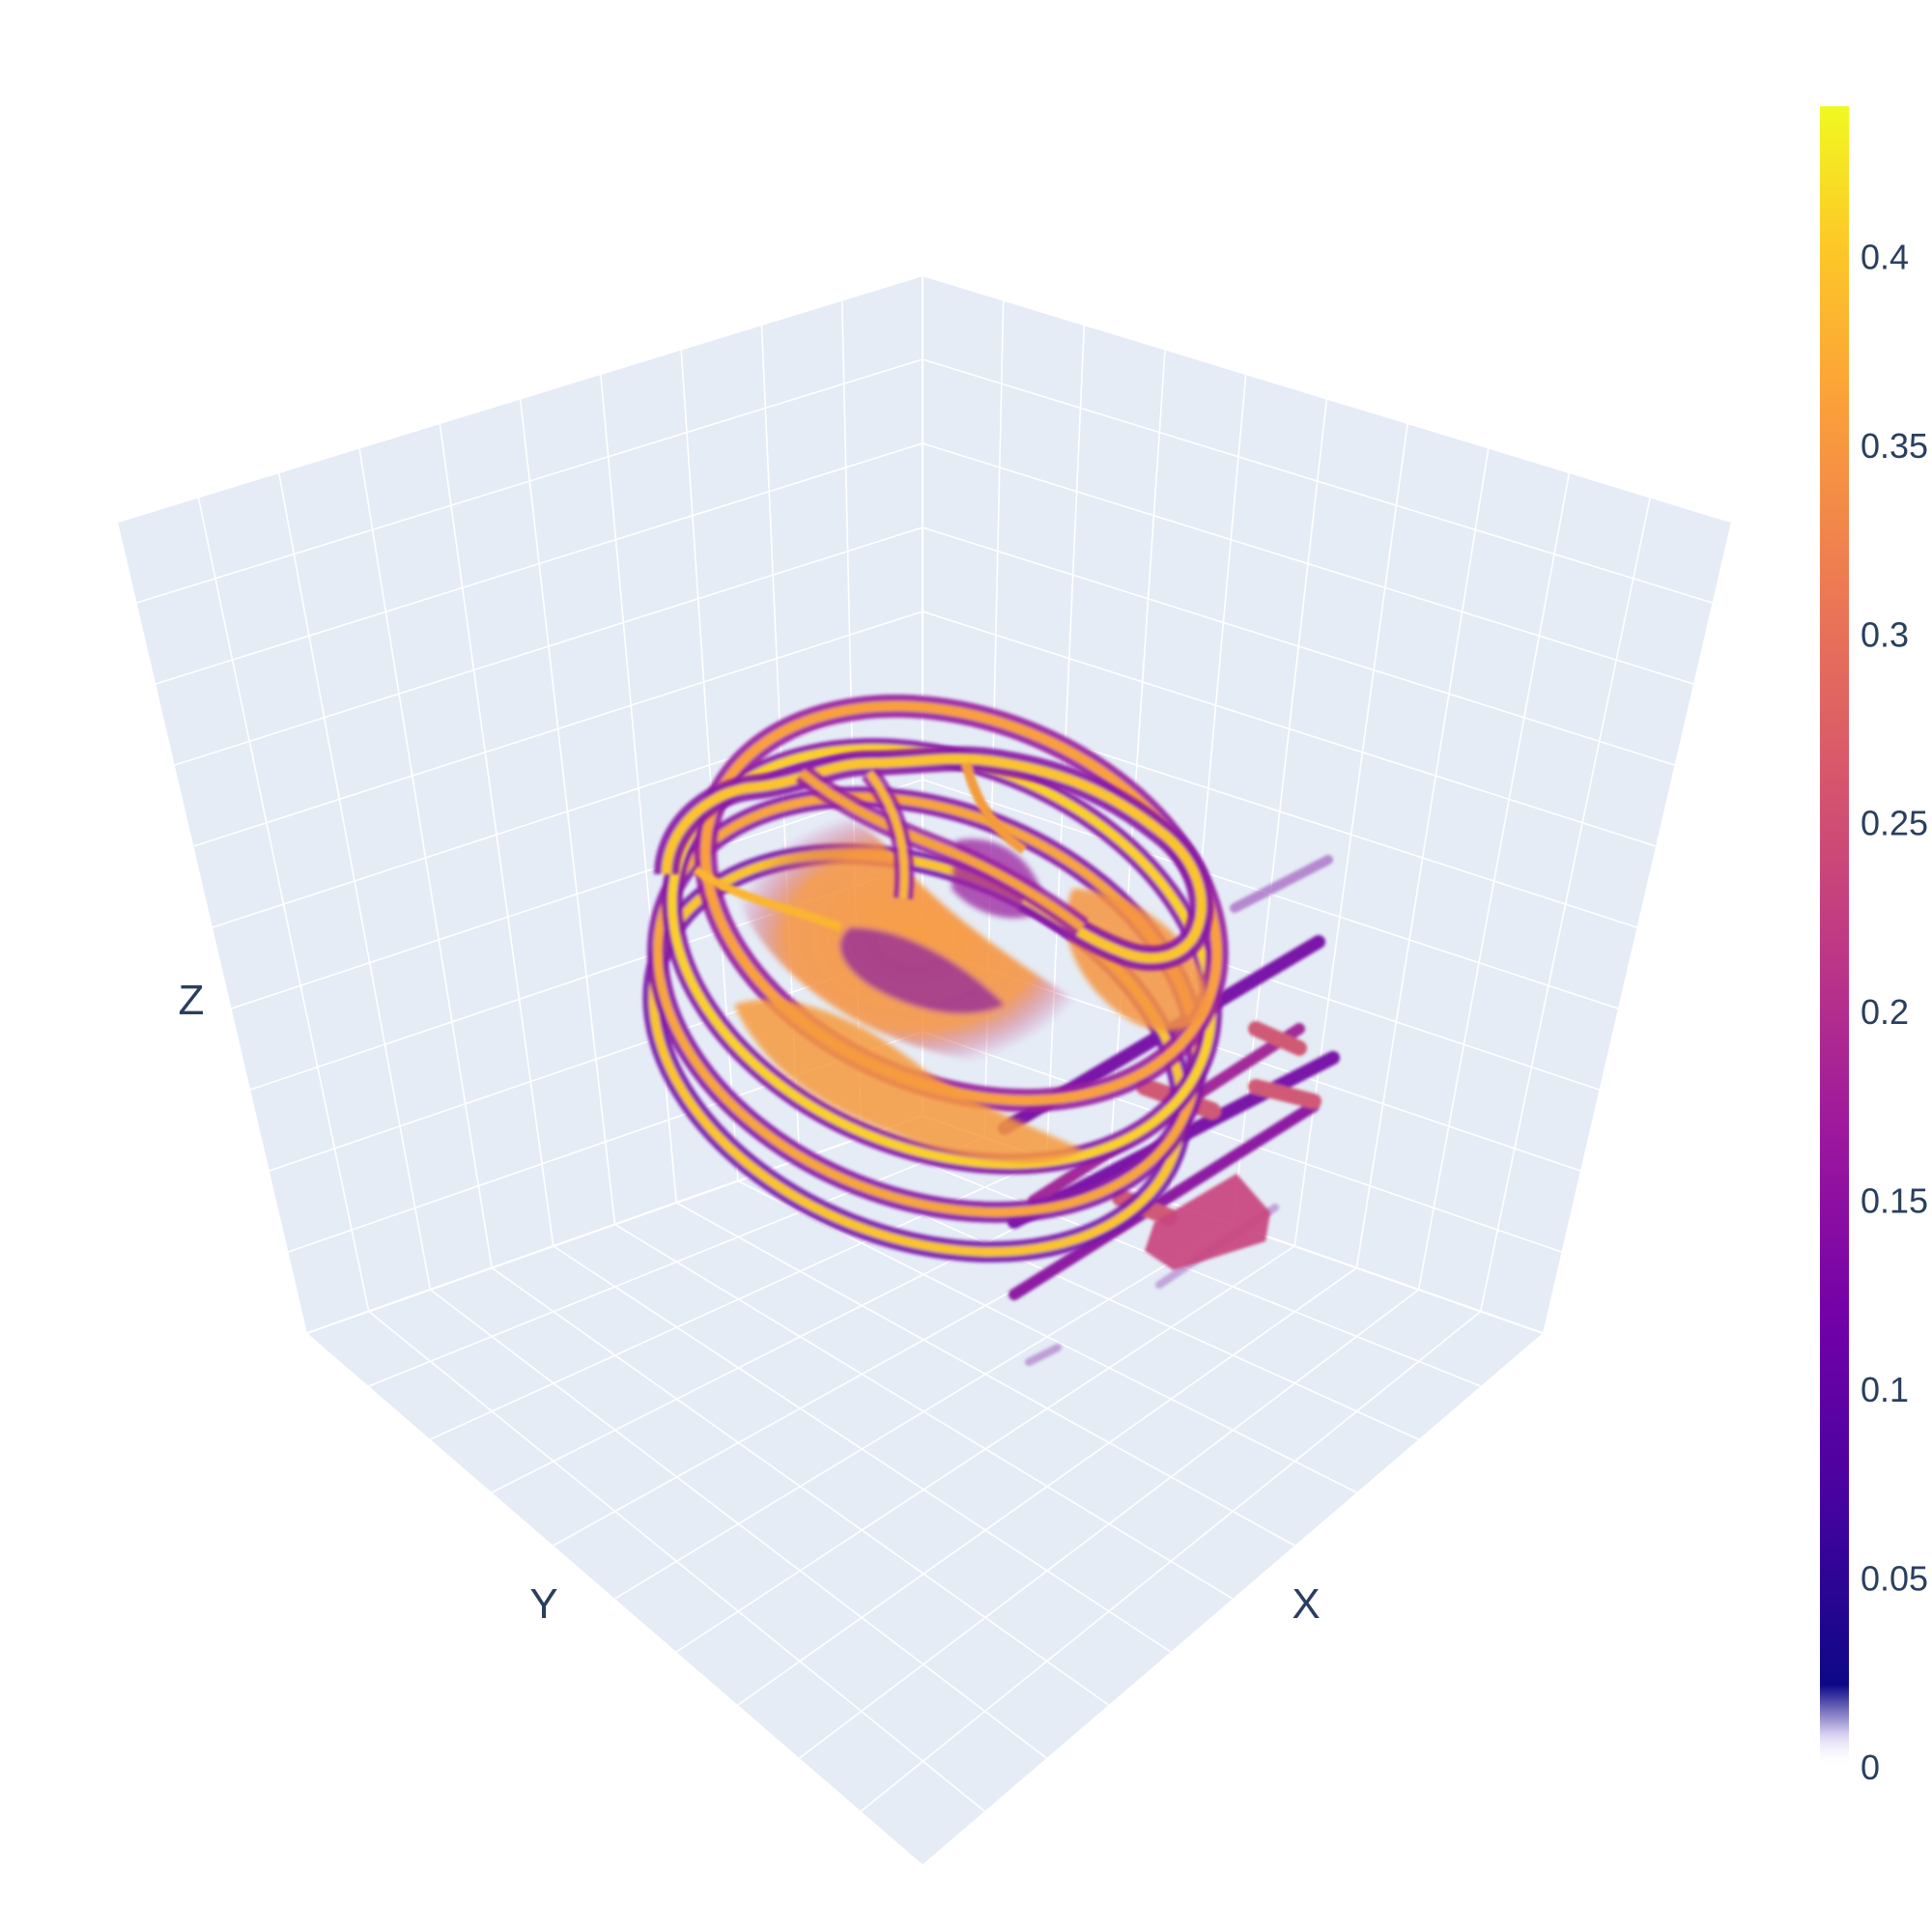 The height and width of the screenshot is (1932, 1932). Describe the element at coordinates (543, 1604) in the screenshot. I see `y-axis-title: Y` at that location.